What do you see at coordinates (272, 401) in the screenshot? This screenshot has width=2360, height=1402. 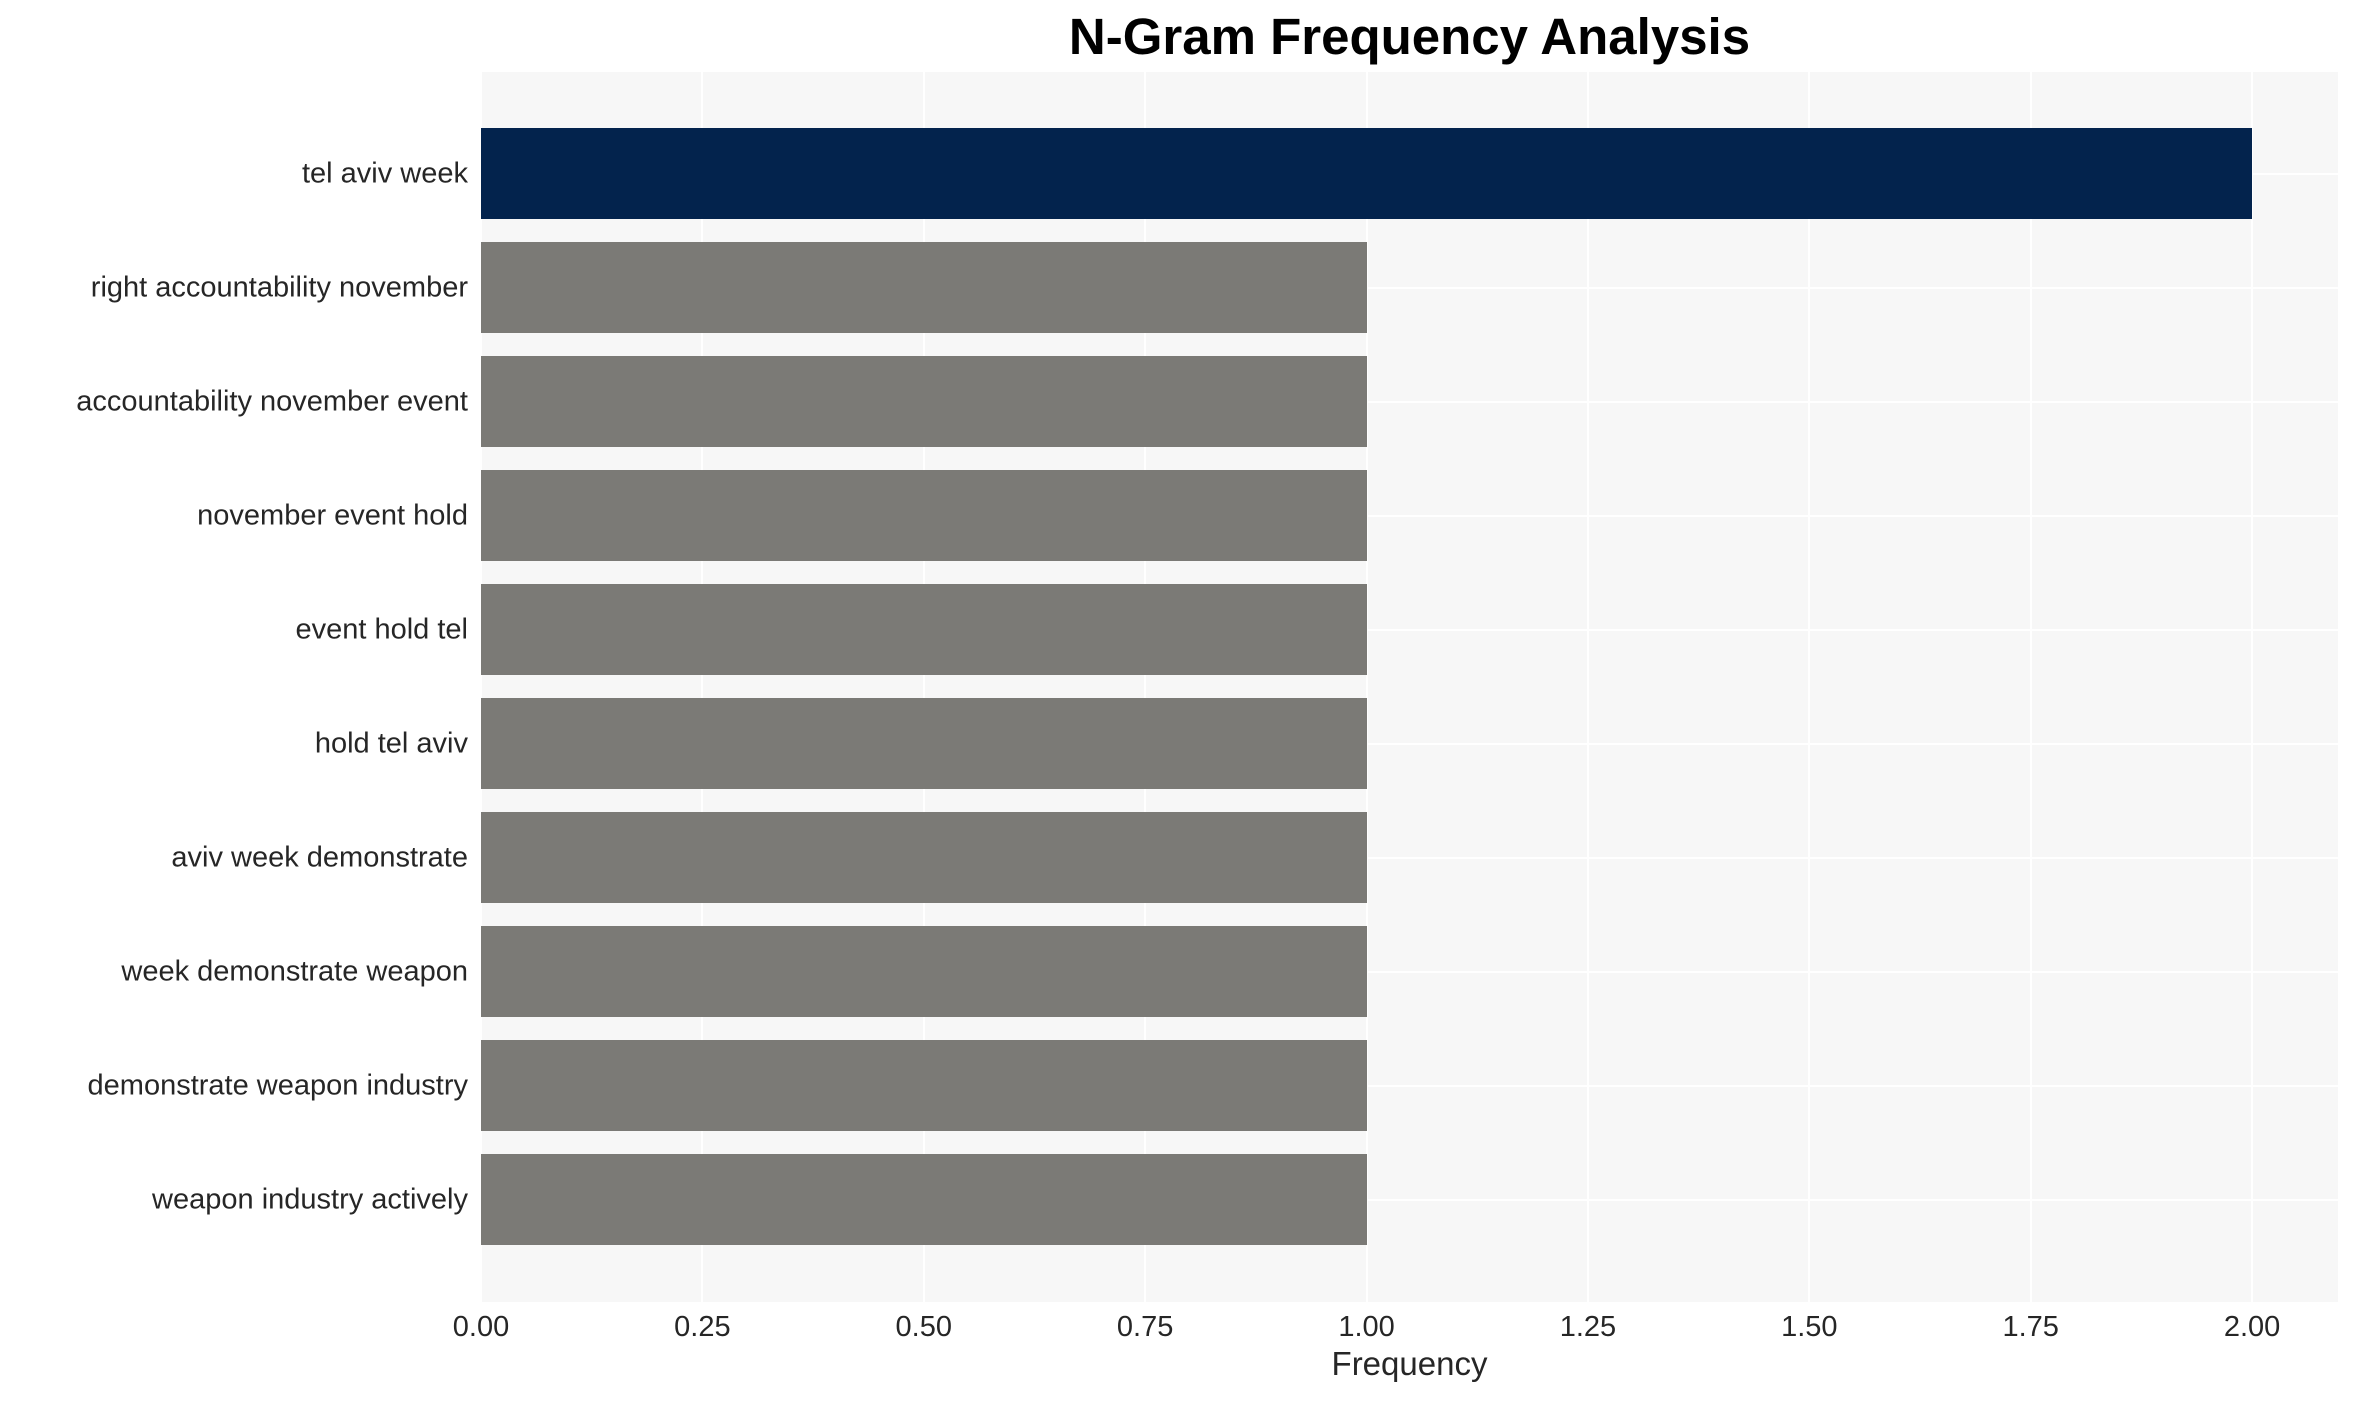 I see `y-tick-label: accountability november event` at bounding box center [272, 401].